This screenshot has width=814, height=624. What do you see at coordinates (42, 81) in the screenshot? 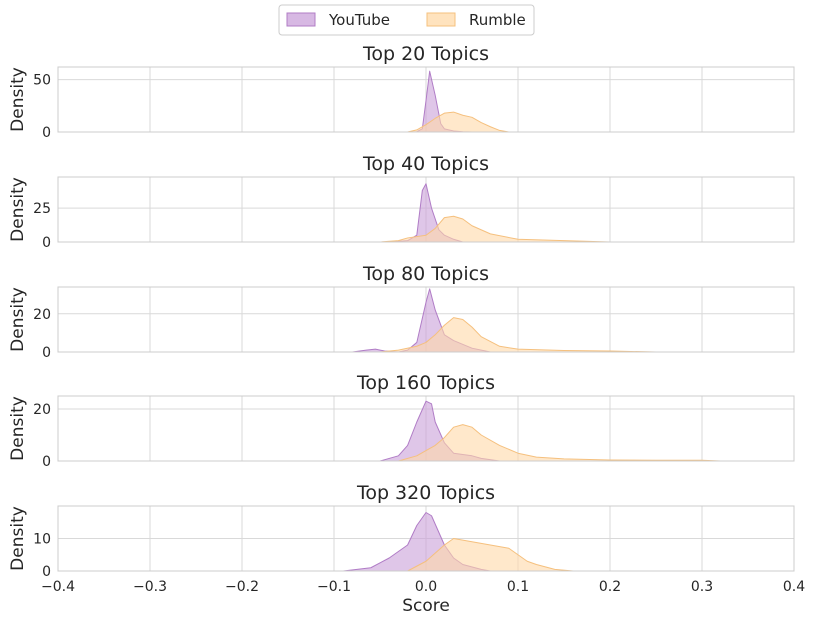
I see `y-tick-label: 50` at bounding box center [42, 81].